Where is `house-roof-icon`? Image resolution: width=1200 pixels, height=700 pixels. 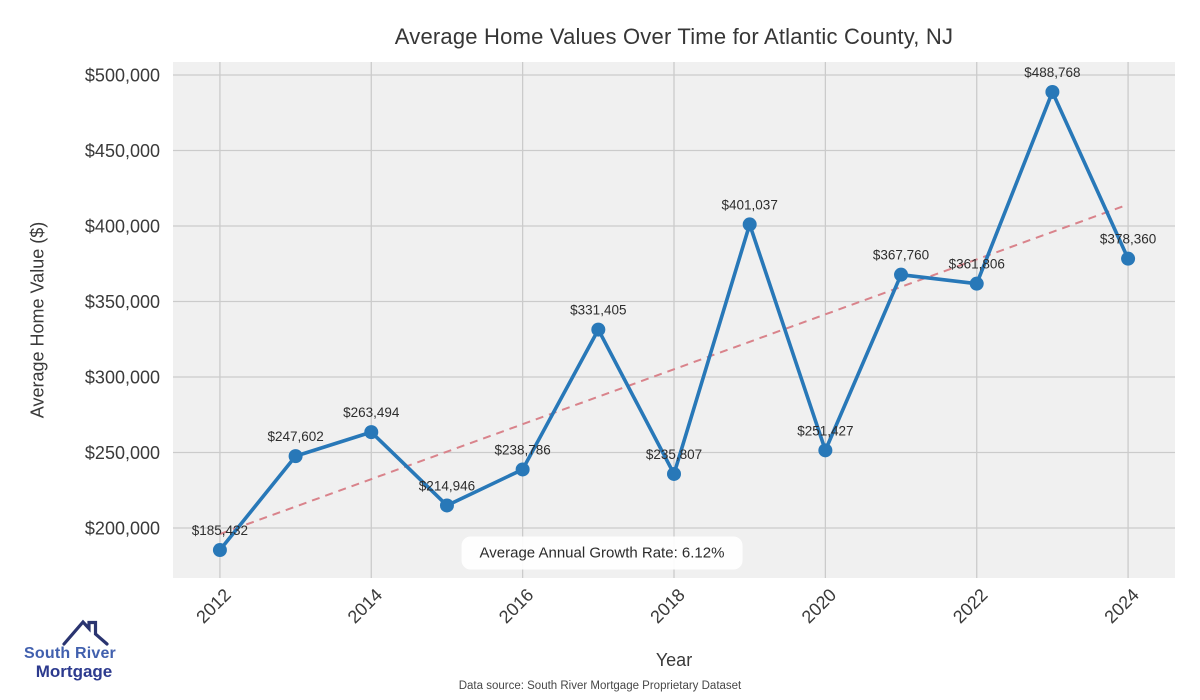
house-roof-icon is located at coordinates (85, 632).